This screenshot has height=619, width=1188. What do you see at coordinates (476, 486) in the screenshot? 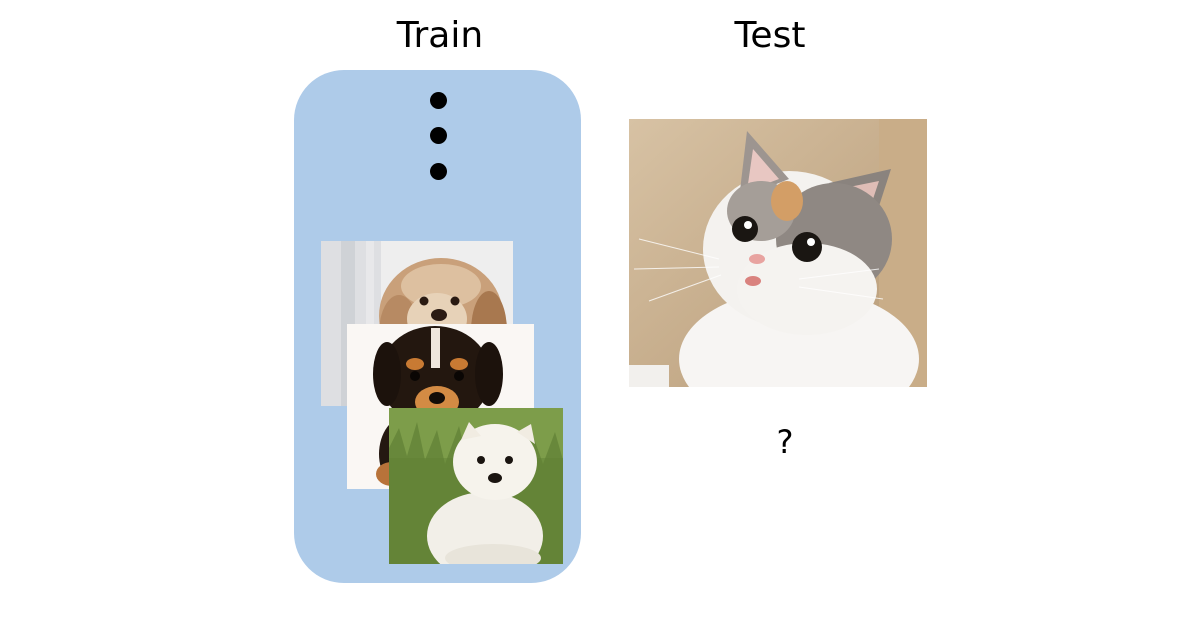
I see `train-image-puppy-white` at bounding box center [476, 486].